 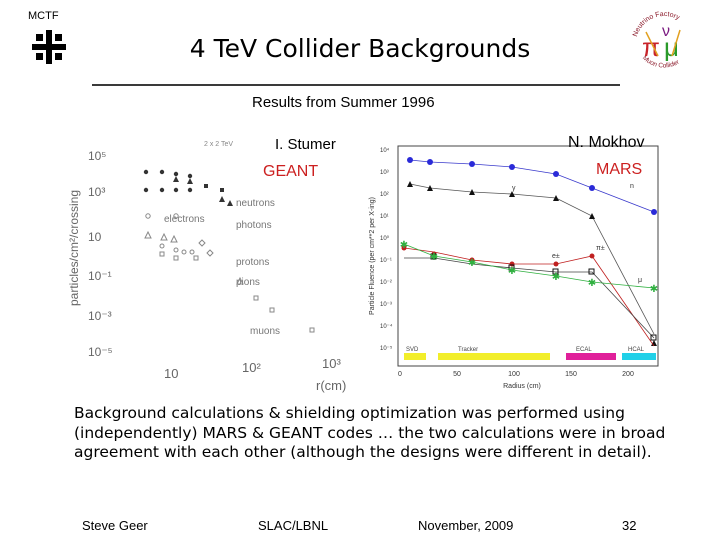 What do you see at coordinates (305, 144) in the screenshot?
I see `geant-author: I. Stumer` at bounding box center [305, 144].